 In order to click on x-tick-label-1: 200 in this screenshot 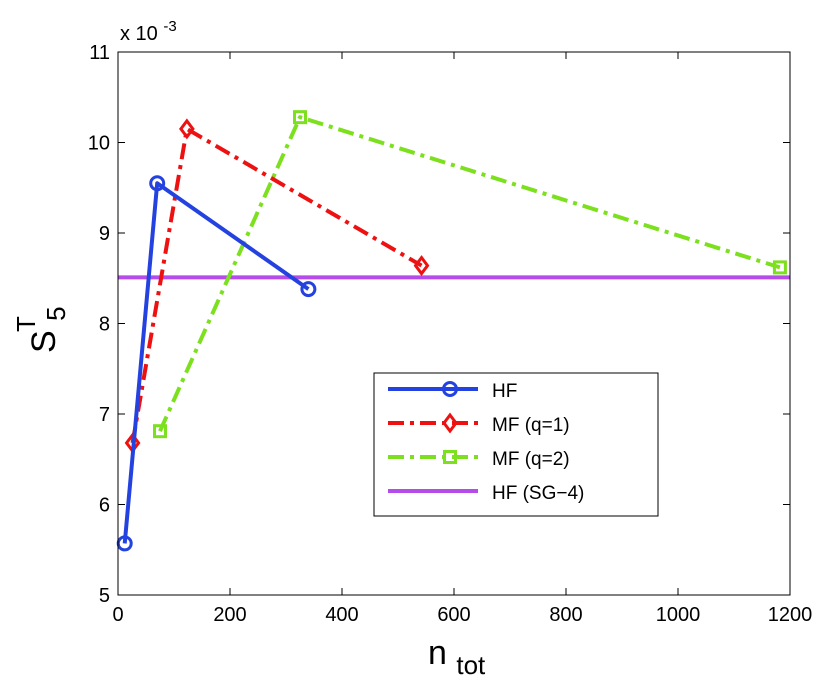, I will do `click(229, 615)`.